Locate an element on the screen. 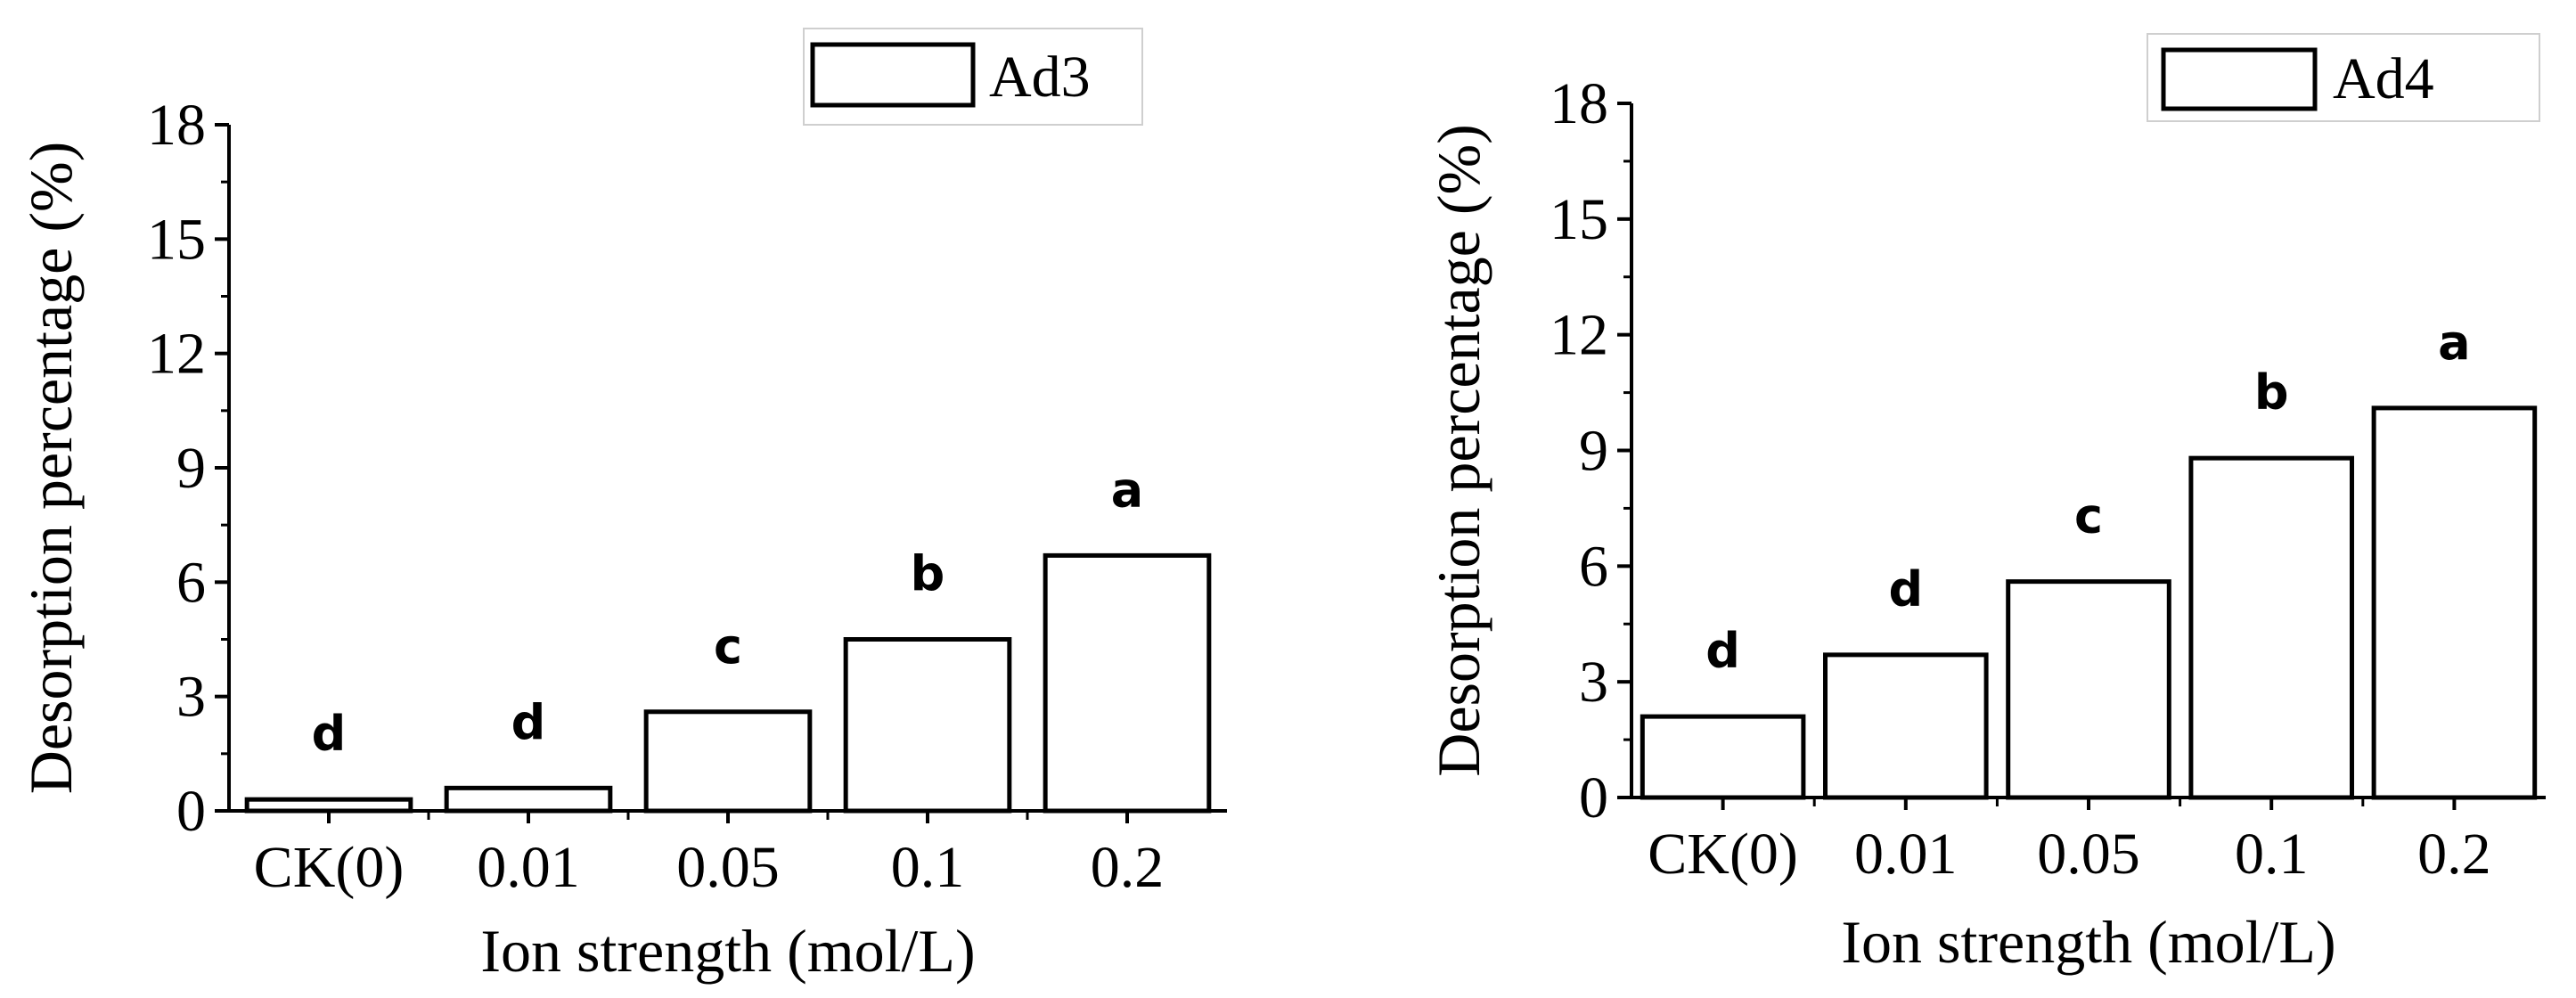  legend: Ad3 is located at coordinates (973, 77).